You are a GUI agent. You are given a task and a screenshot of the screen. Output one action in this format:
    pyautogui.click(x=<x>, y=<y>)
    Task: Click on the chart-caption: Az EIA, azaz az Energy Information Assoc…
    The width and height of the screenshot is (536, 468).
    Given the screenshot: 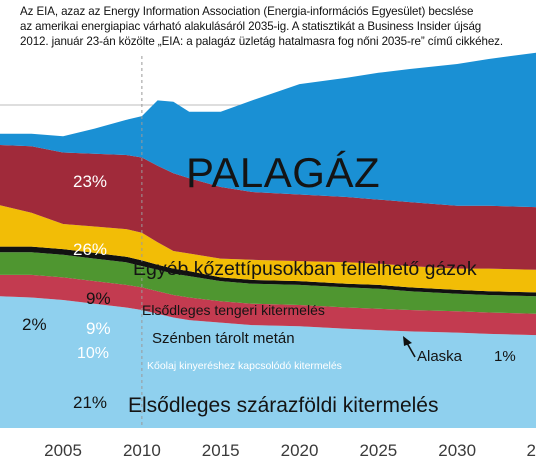 What is the action you would take?
    pyautogui.click(x=276, y=26)
    